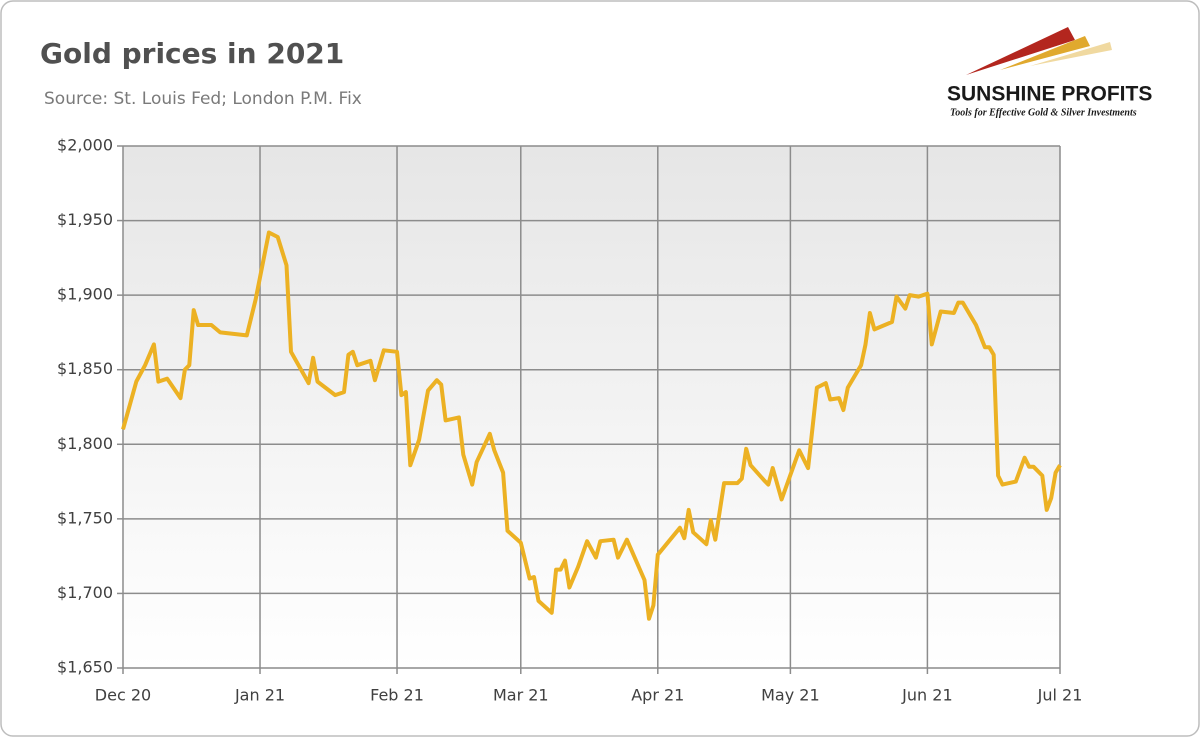 The image size is (1200, 741). Describe the element at coordinates (85, 294) in the screenshot. I see `y-tick-label: $1,900` at that location.